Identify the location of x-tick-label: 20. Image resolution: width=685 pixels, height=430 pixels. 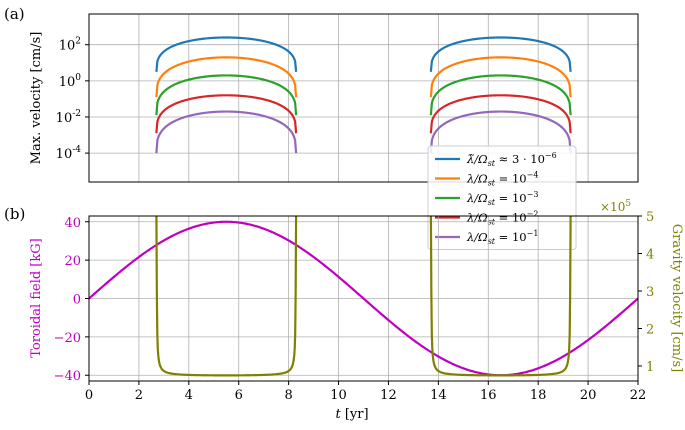
(588, 395).